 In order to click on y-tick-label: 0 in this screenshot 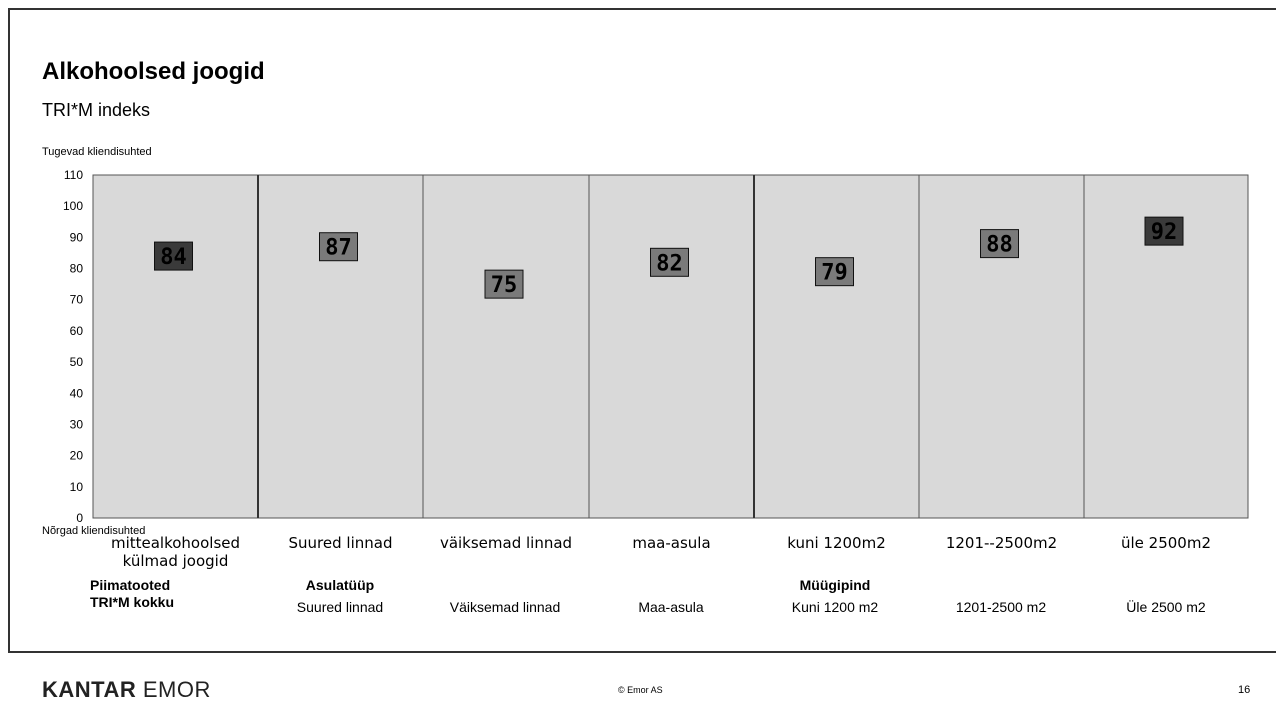, I will do `click(79, 518)`.